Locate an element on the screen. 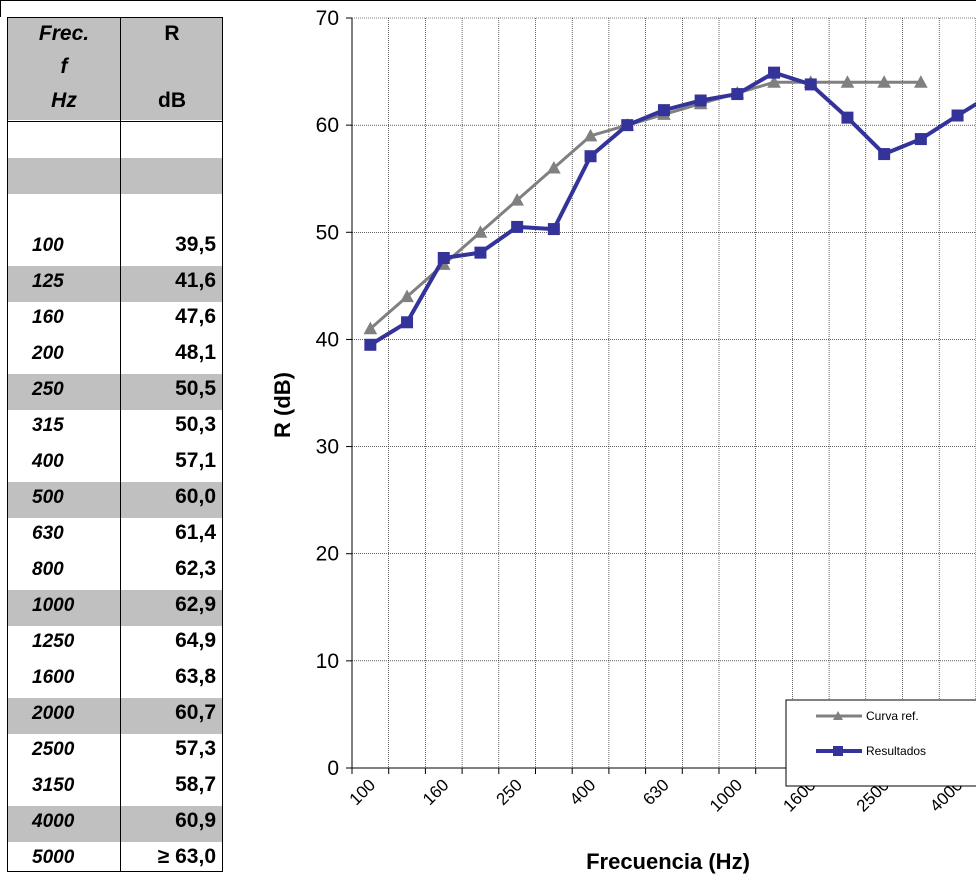 The image size is (976, 879). table-row: 2500 57,3 is located at coordinates (115, 752).